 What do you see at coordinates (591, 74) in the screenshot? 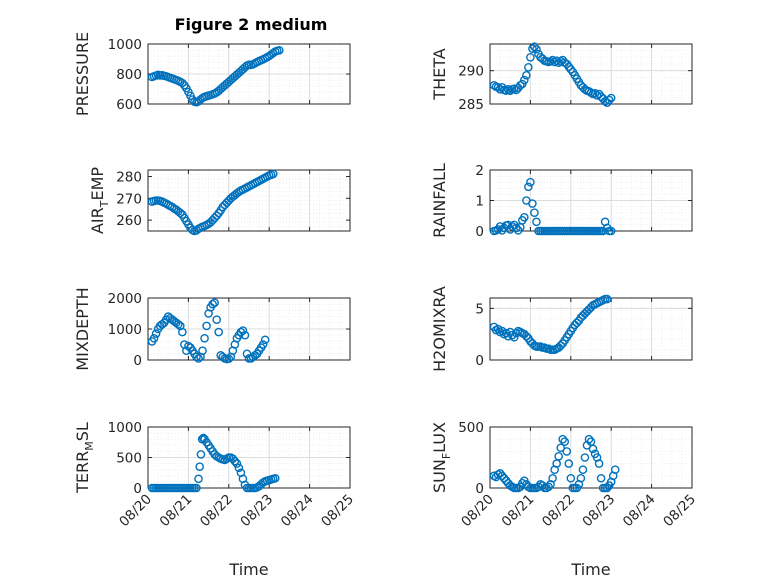
I see `axes-box` at bounding box center [591, 74].